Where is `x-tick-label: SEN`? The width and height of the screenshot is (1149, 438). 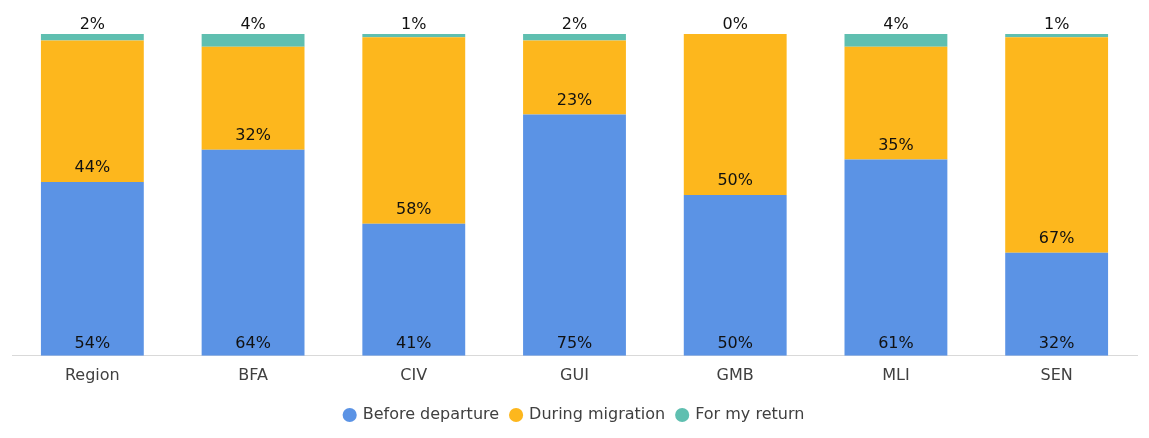 x-tick-label: SEN is located at coordinates (1056, 374).